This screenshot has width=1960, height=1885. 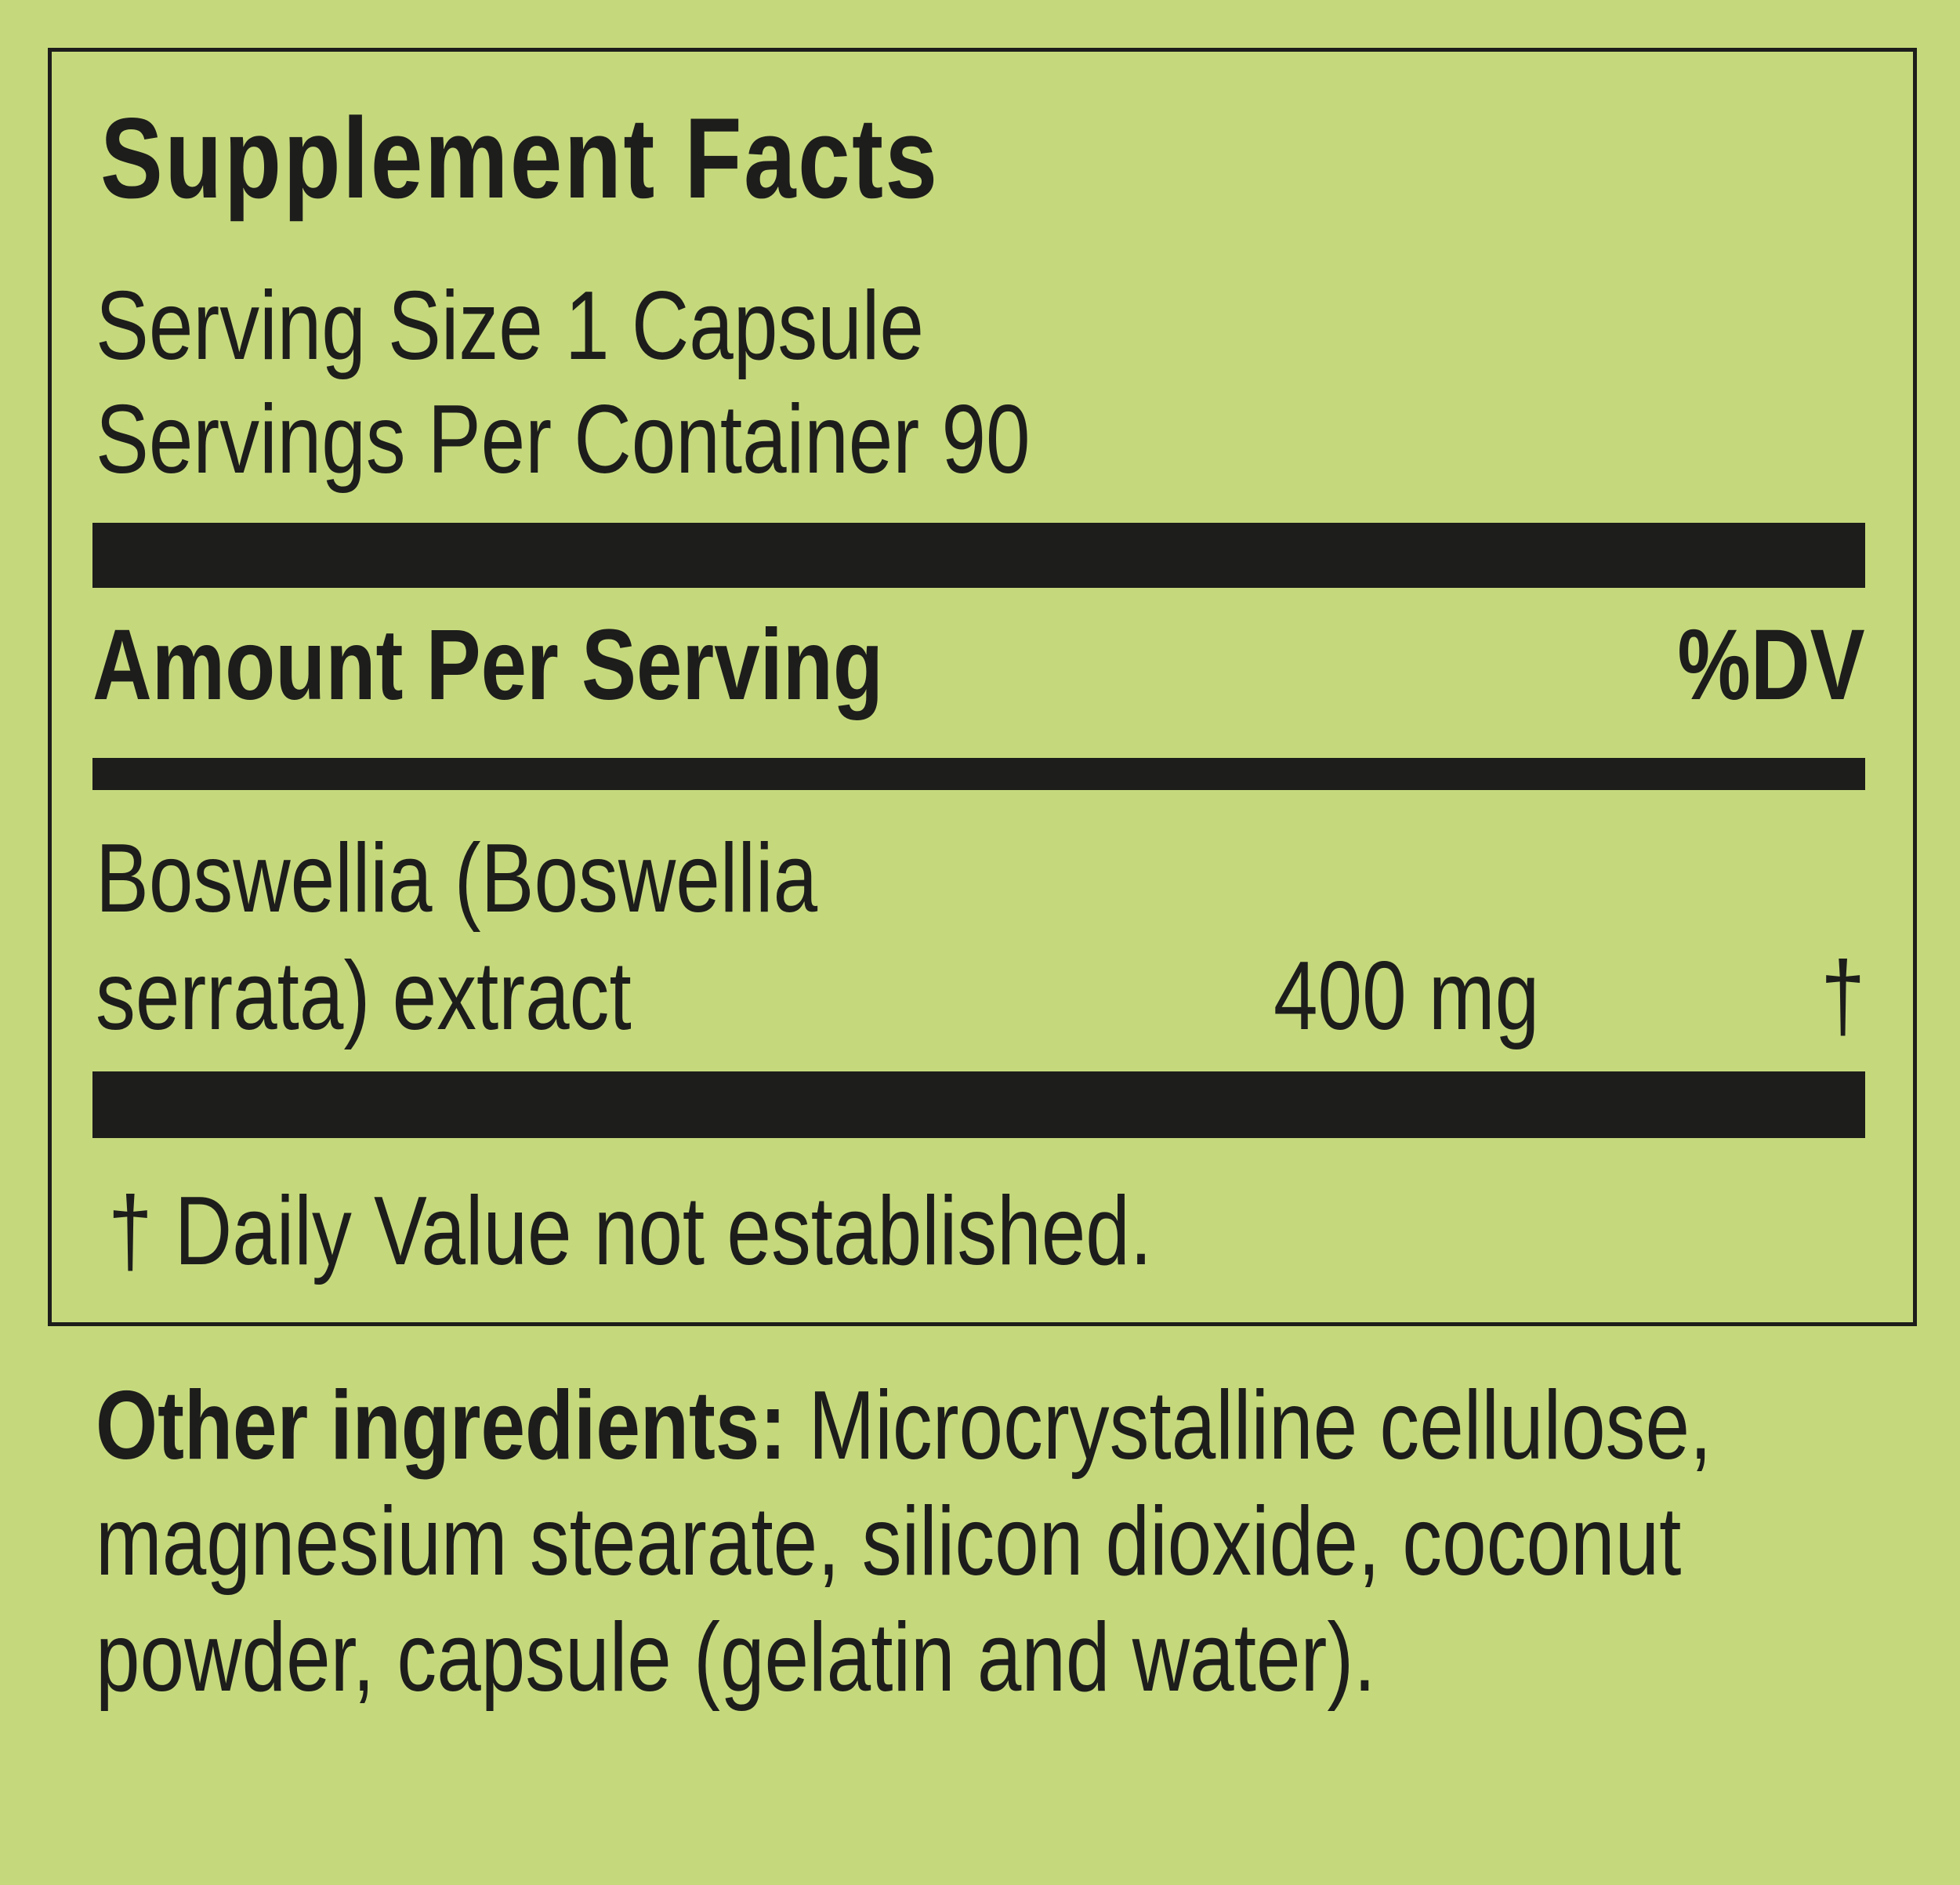 I want to click on ingredient-dv: †, so click(x=1843, y=996).